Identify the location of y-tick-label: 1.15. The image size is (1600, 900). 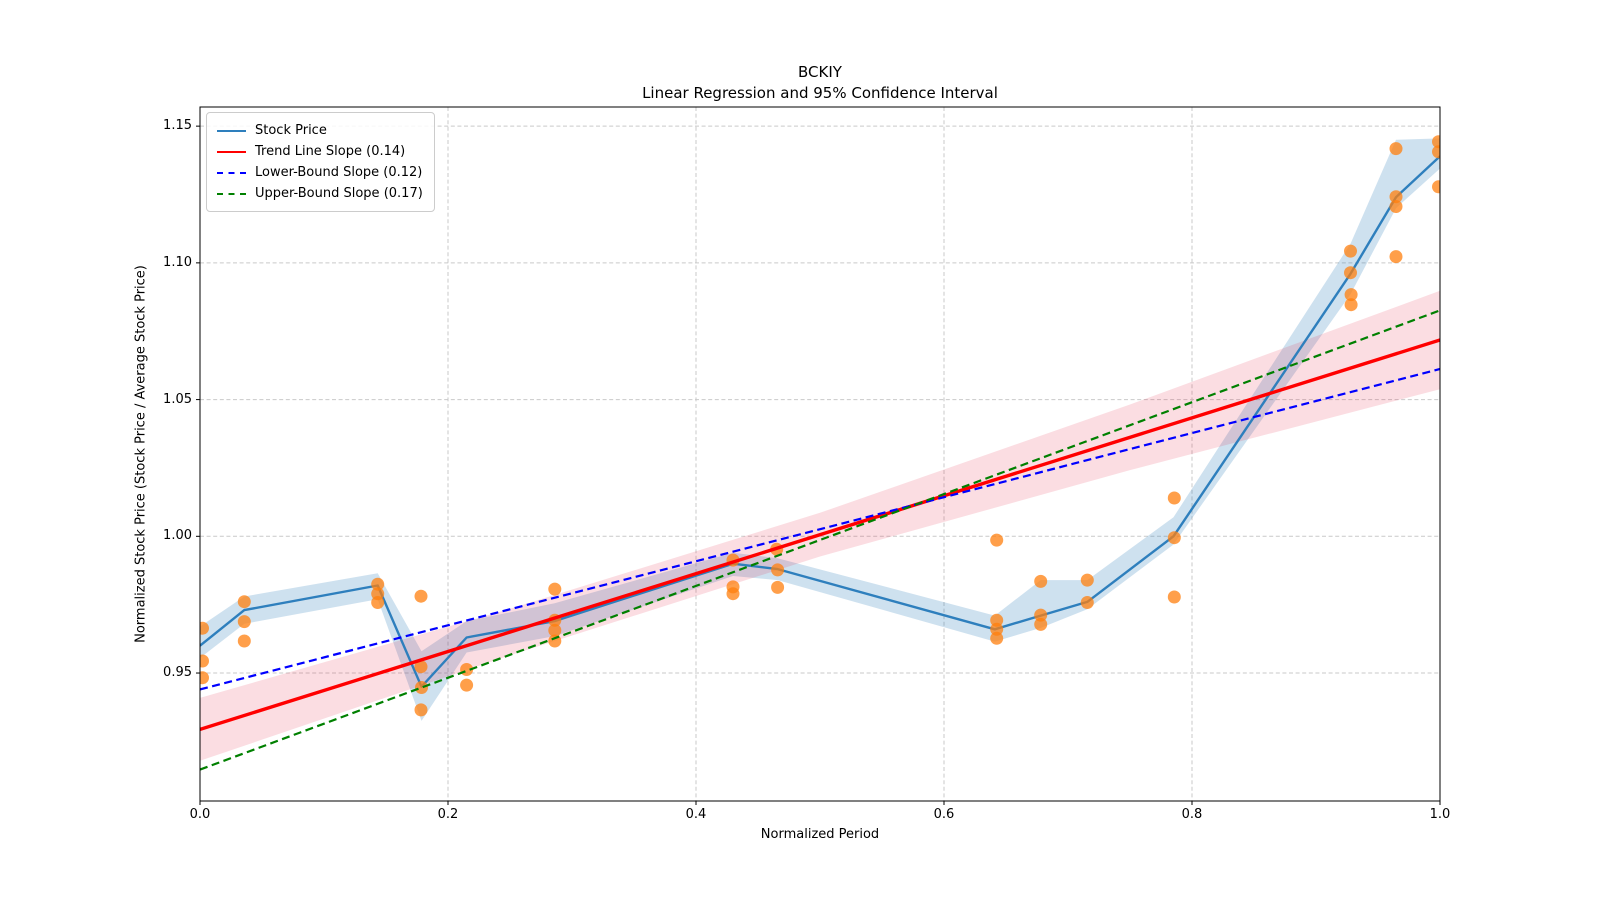
(177, 126).